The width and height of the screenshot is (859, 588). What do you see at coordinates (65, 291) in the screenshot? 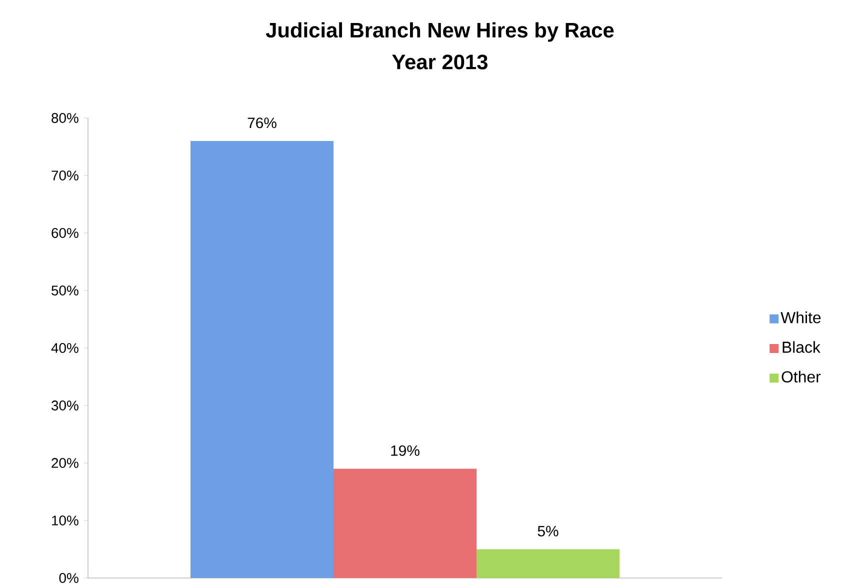
I see `y-tick-label: 50%` at bounding box center [65, 291].